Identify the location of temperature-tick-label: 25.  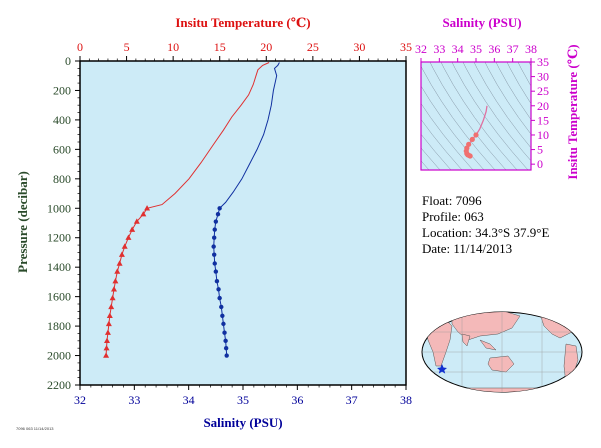
(313, 47).